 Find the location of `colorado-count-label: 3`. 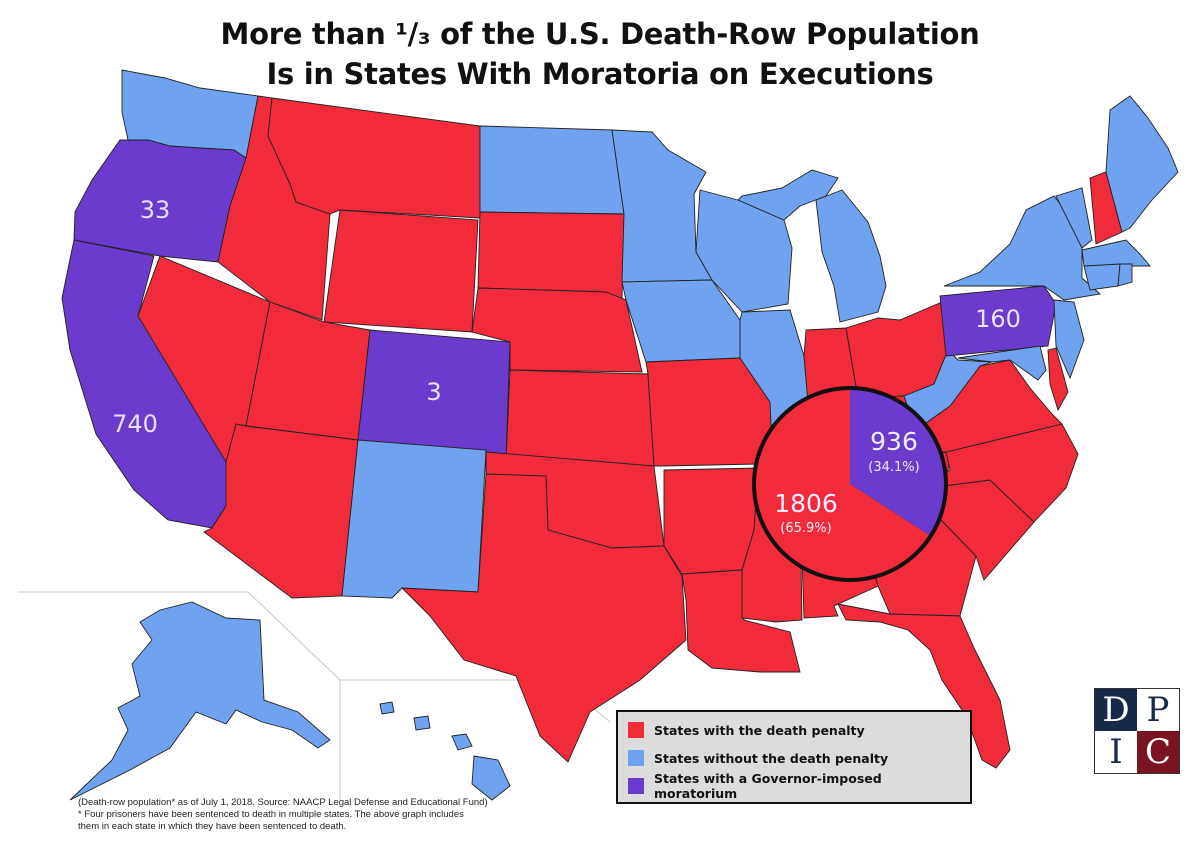

colorado-count-label: 3 is located at coordinates (433, 392).